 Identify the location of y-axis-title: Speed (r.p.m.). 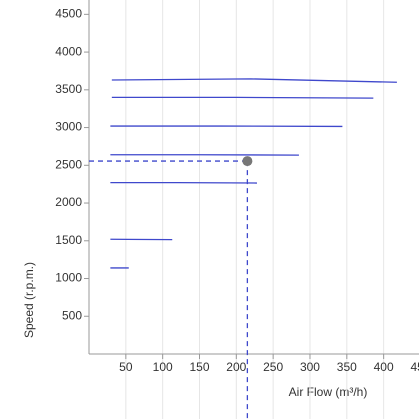
(29, 300).